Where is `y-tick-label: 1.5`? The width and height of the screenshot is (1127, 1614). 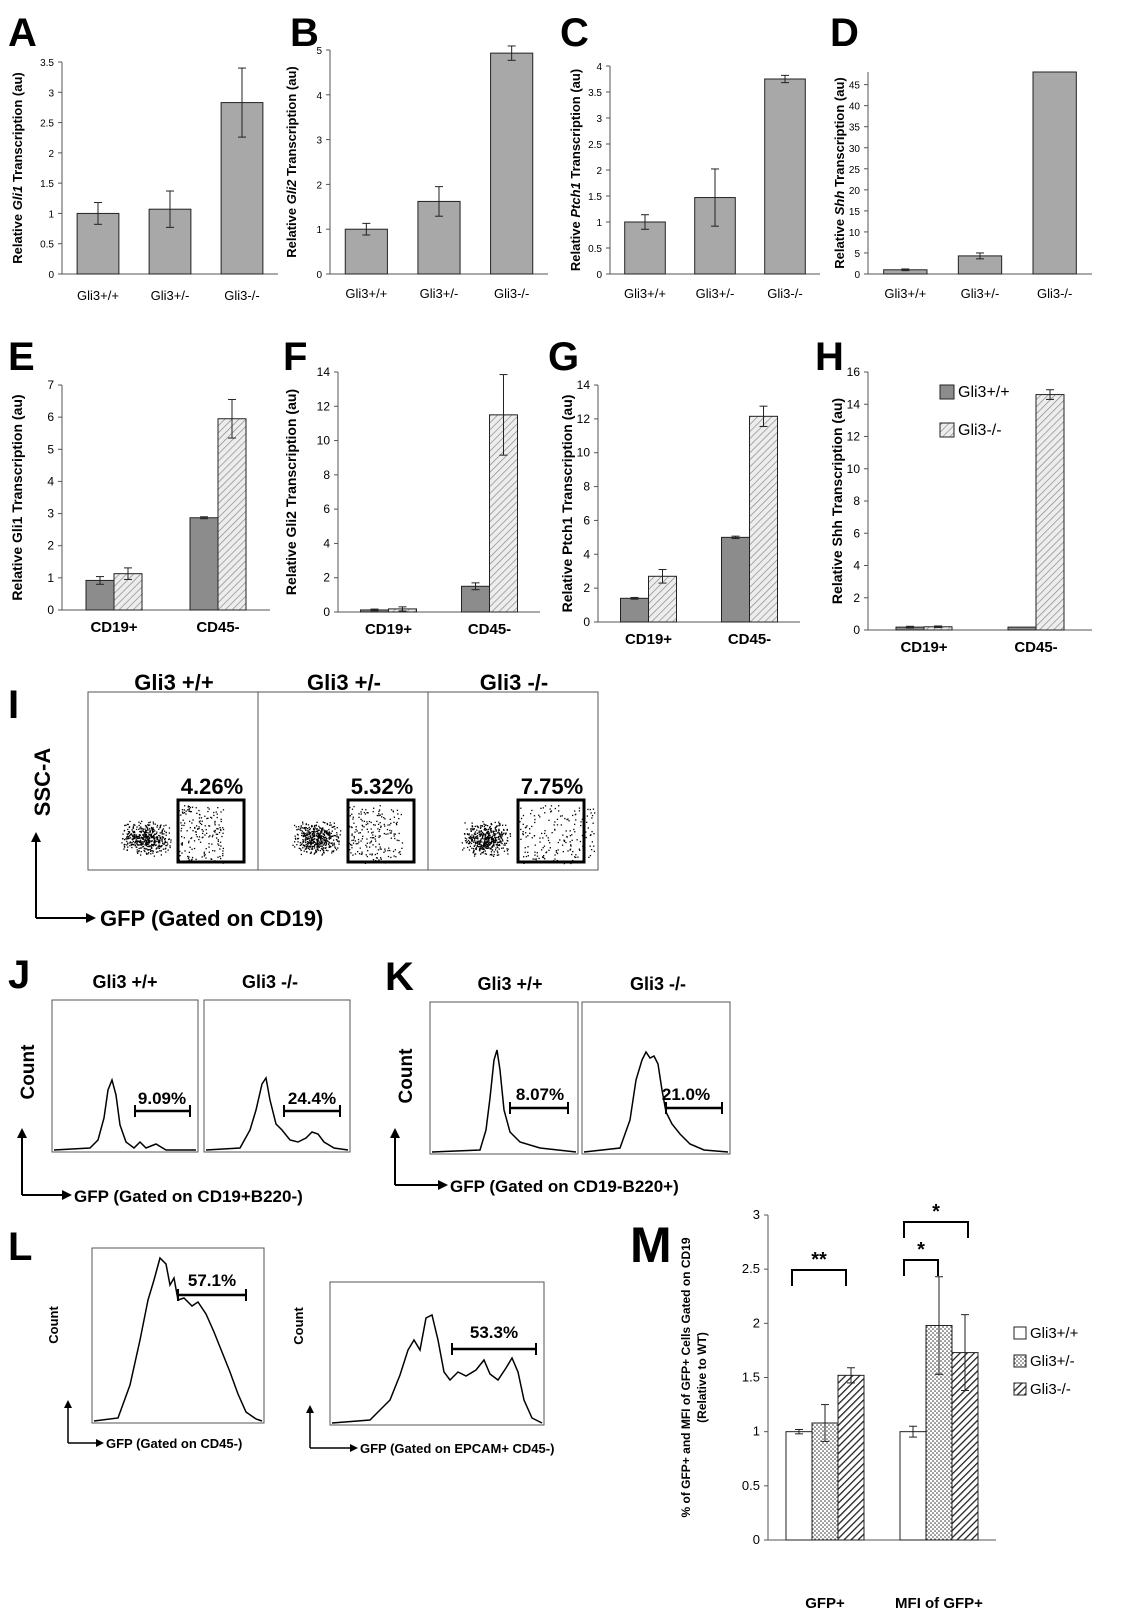
y-tick-label: 1.5 is located at coordinates (595, 197).